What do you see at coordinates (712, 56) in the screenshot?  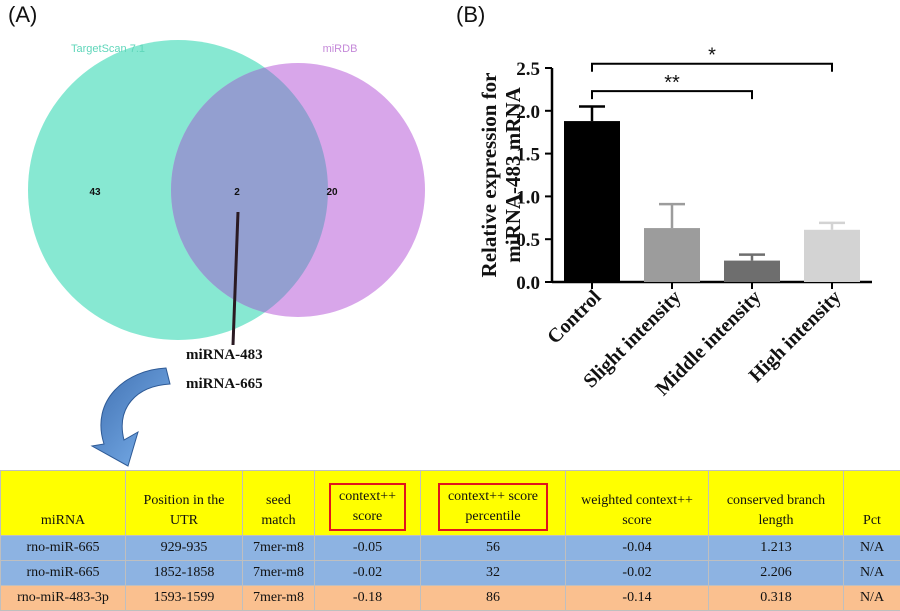 I see `significance-label: *` at bounding box center [712, 56].